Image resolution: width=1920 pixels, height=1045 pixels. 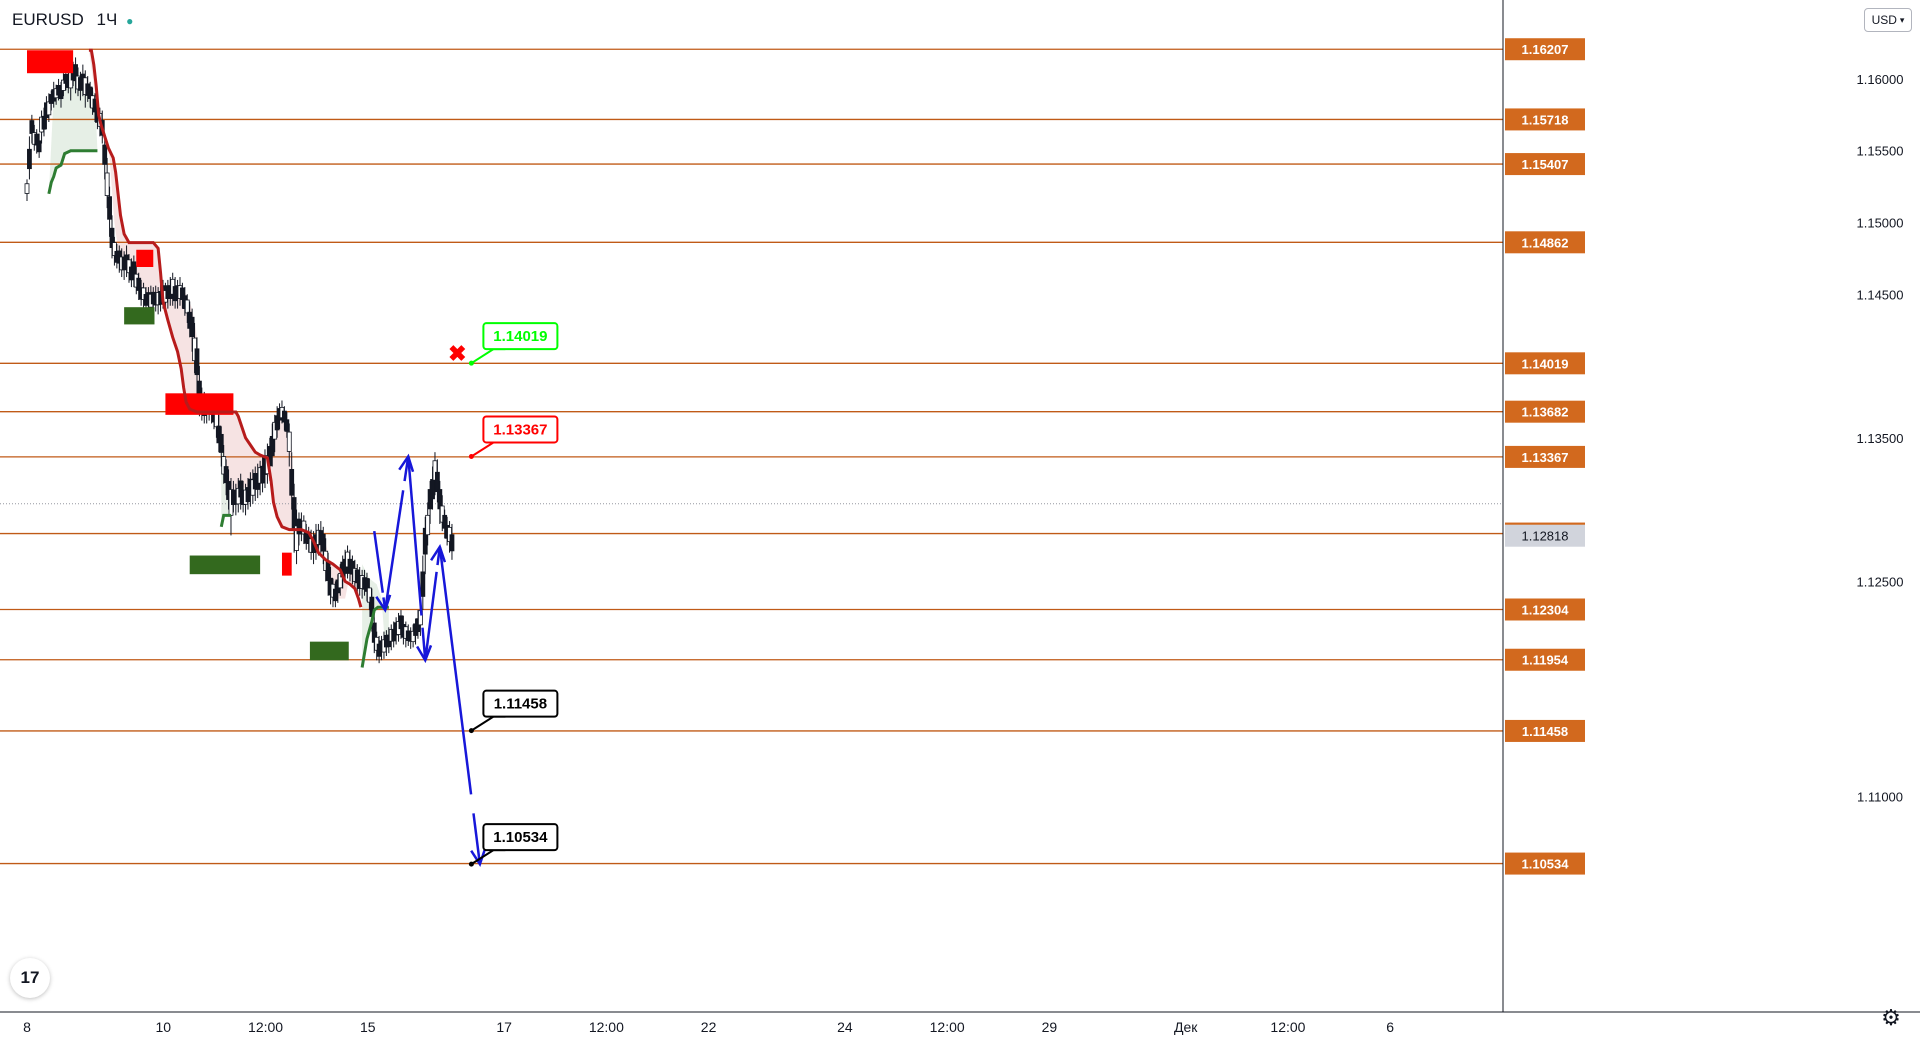 What do you see at coordinates (368, 1027) in the screenshot?
I see `time-tick-label: 15` at bounding box center [368, 1027].